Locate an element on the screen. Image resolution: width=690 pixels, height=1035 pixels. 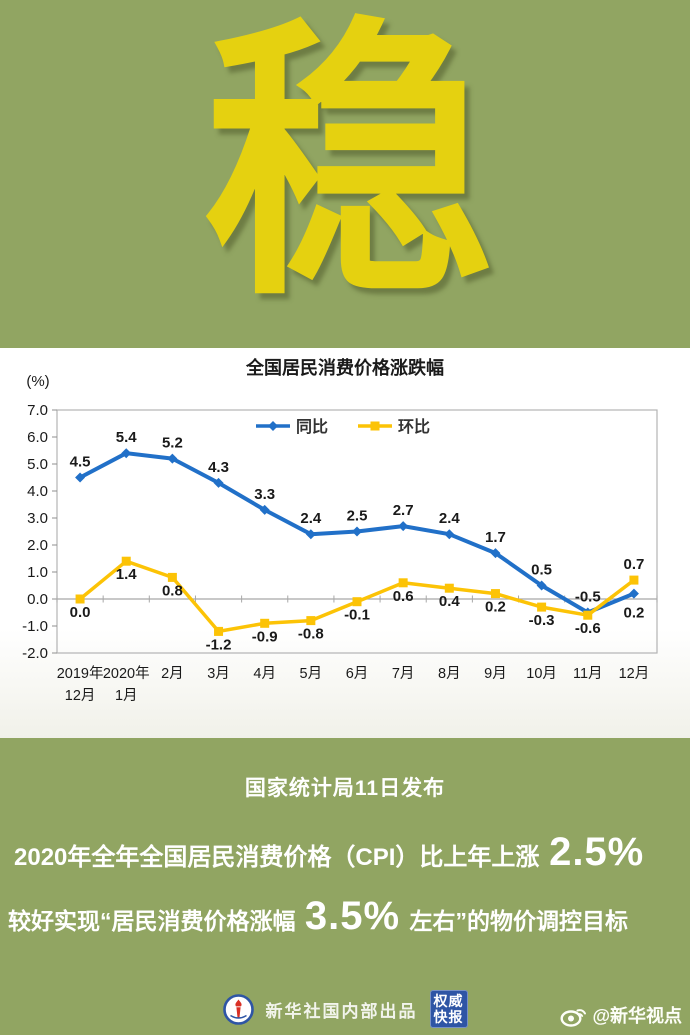
cpi-stat-line: 2020年全年全国居民消费价格（CPI）比上年上涨 2.5% is located at coordinates (345, 855).